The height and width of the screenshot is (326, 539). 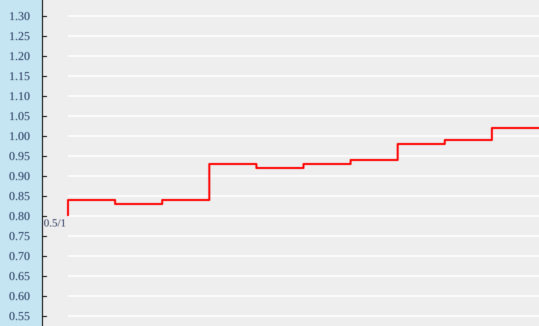 I want to click on y-tick-label: 1.00, so click(x=19, y=136).